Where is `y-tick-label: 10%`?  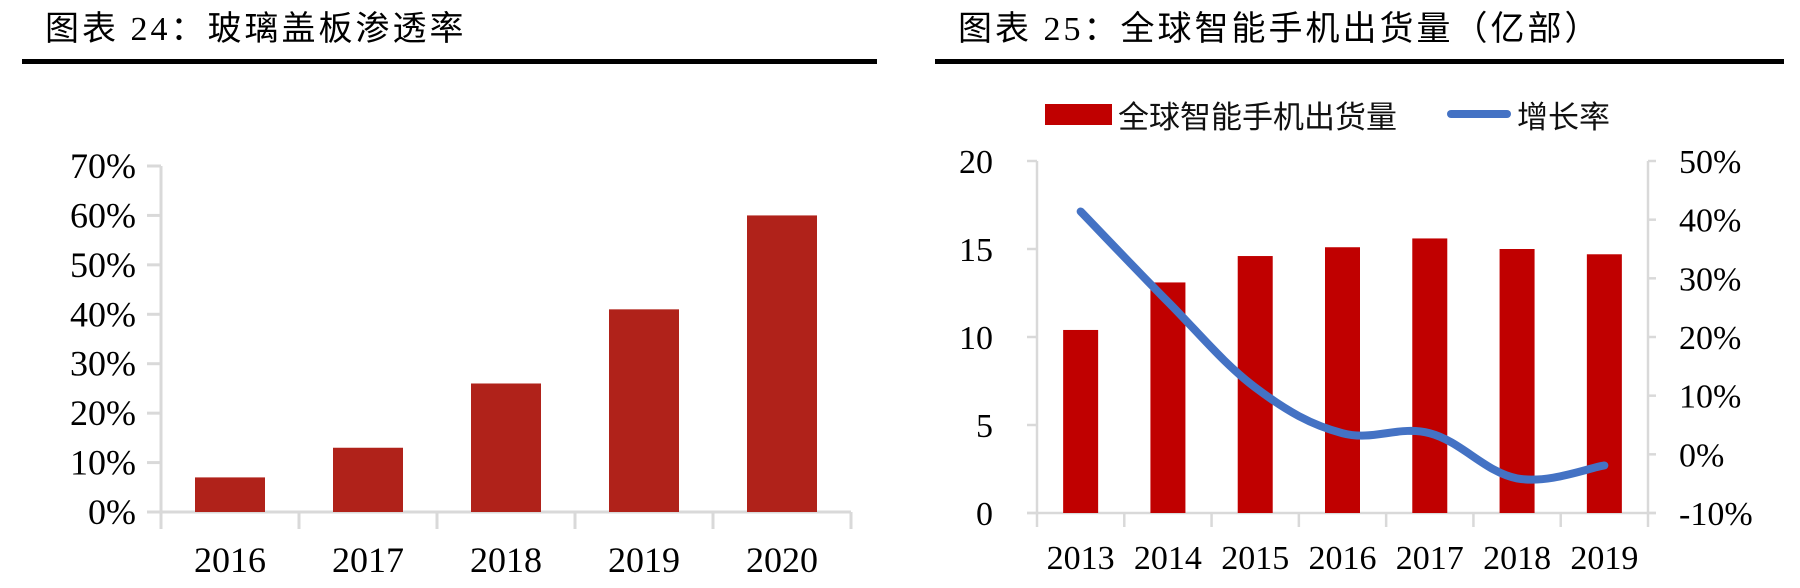
y-tick-label: 10% is located at coordinates (103, 463).